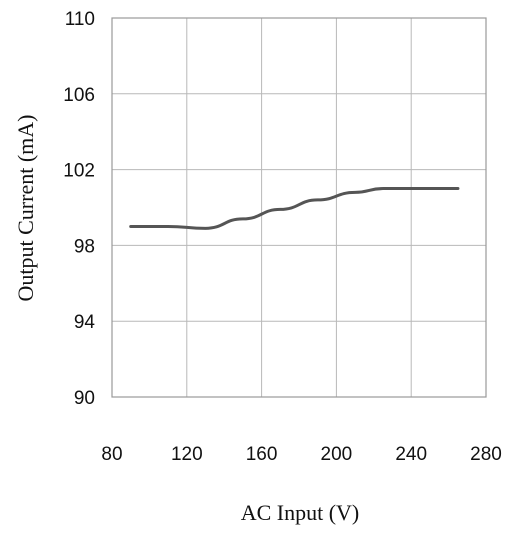 The image size is (512, 534). Describe the element at coordinates (84, 398) in the screenshot. I see `y-tick-label-90: 90` at that location.